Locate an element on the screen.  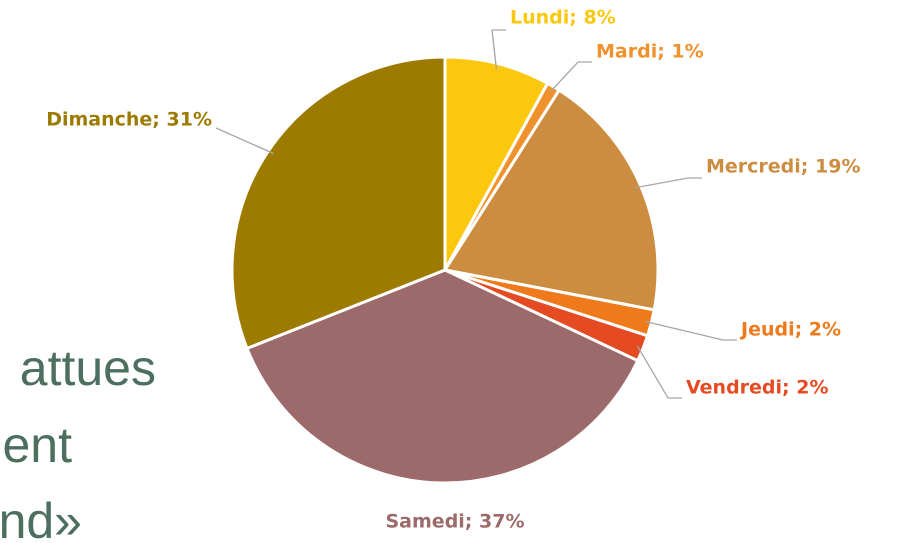
data-label: Vendredi; 2% is located at coordinates (757, 388).